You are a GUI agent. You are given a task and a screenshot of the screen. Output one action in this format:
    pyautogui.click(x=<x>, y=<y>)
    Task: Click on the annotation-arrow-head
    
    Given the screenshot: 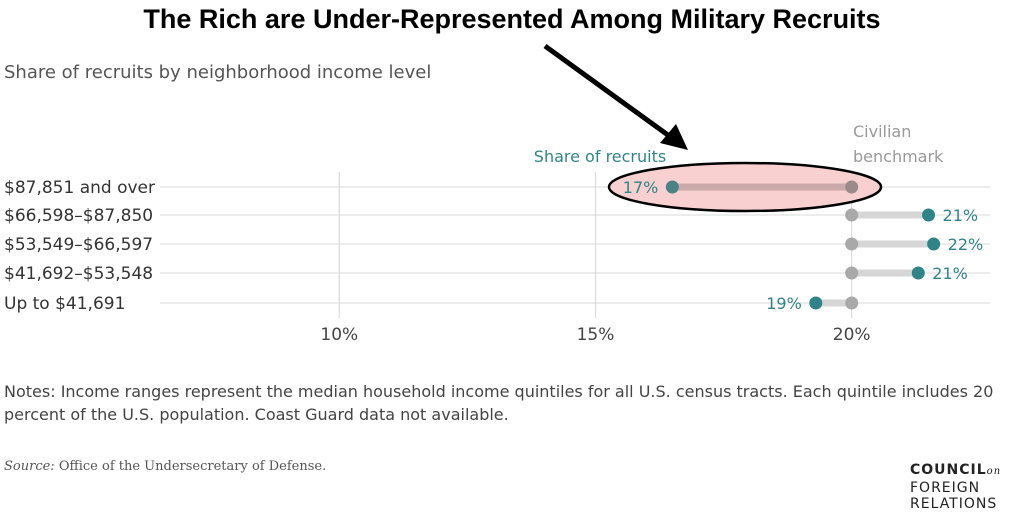 What is the action you would take?
    pyautogui.click(x=674, y=137)
    